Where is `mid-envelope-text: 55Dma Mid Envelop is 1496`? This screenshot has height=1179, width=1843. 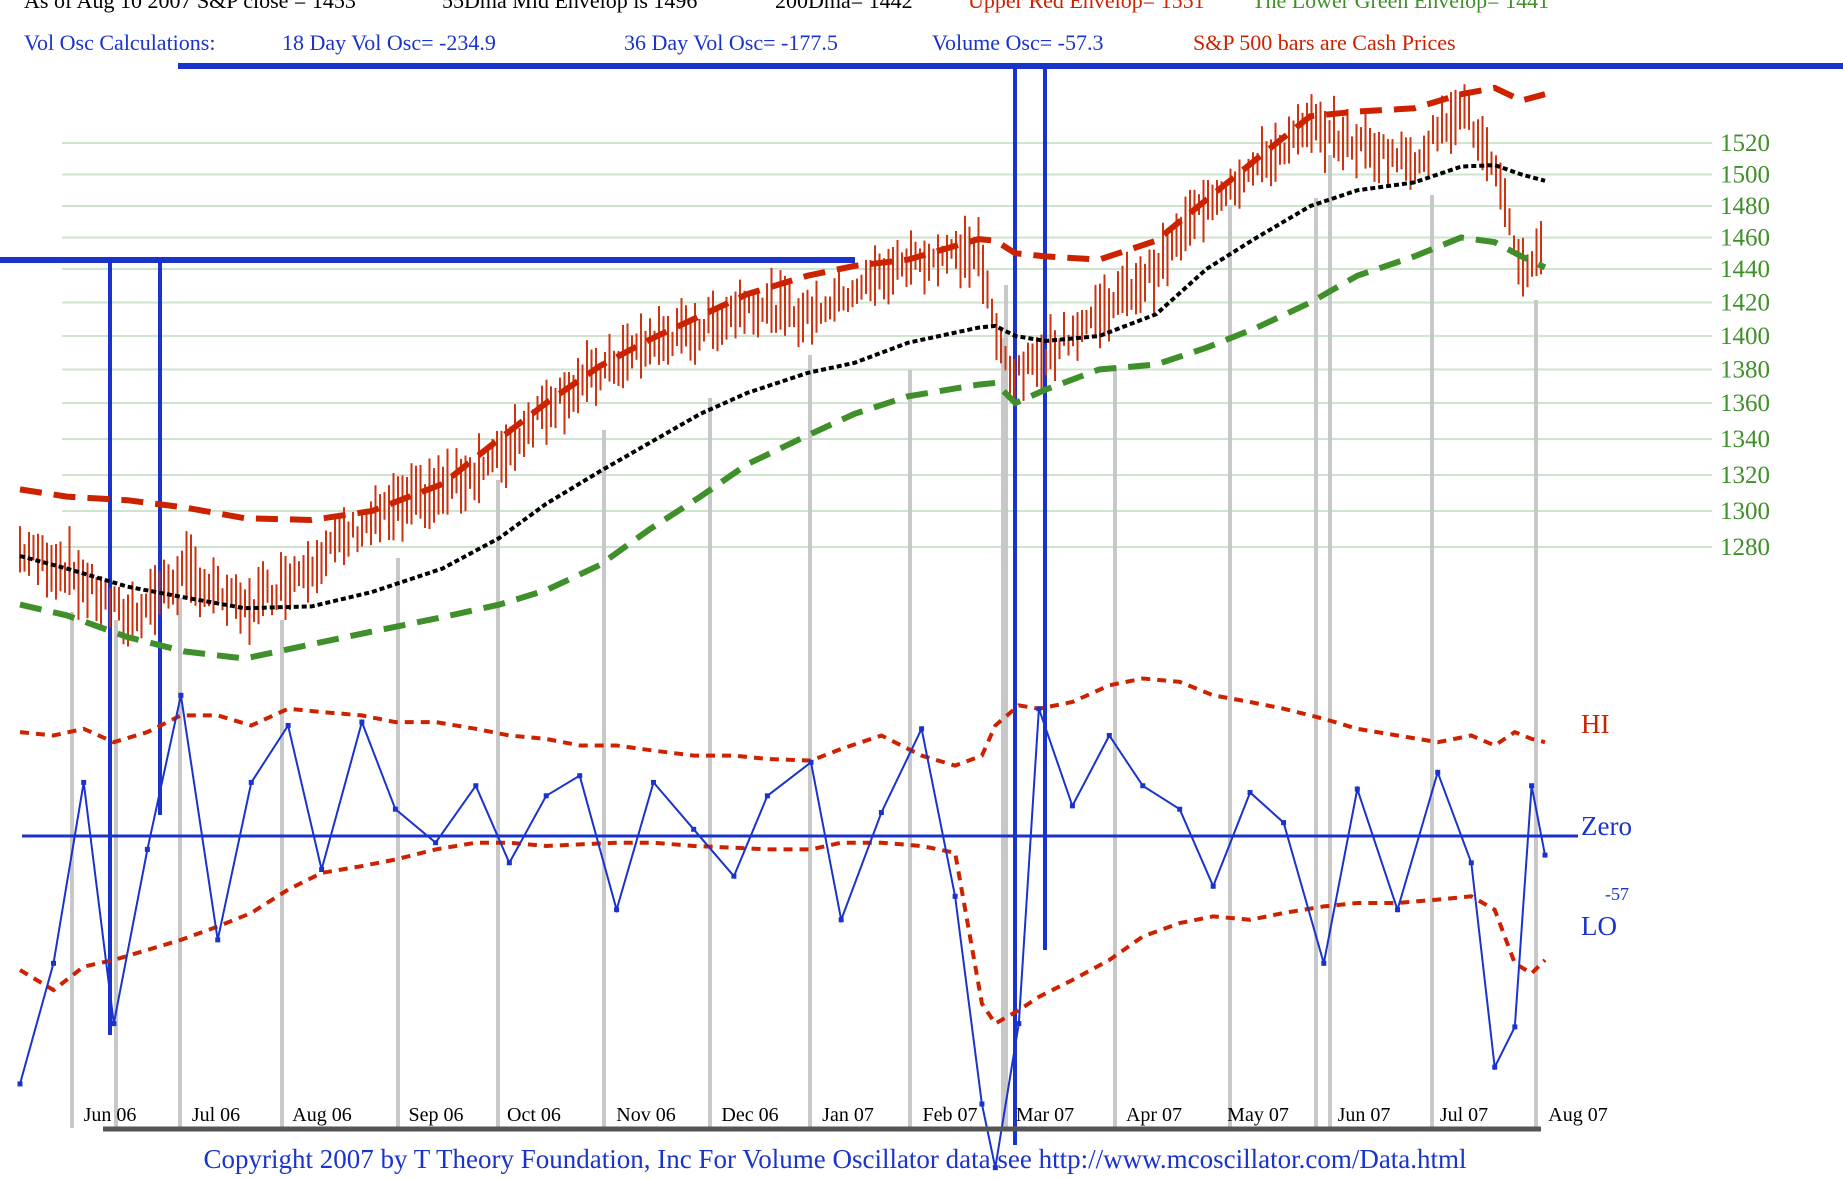 mid-envelope-text: 55Dma Mid Envelop is 1496 is located at coordinates (570, 6).